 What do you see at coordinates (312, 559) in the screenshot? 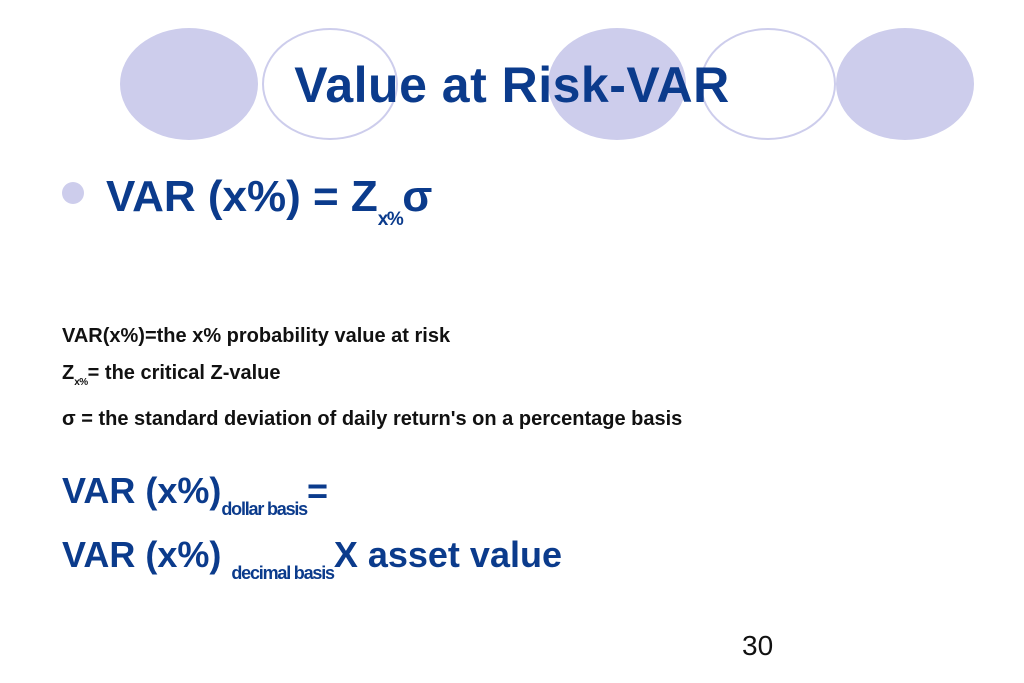
I see `formula-decimal-basis: VAR (x%) decimal basisX asset value` at bounding box center [312, 559].